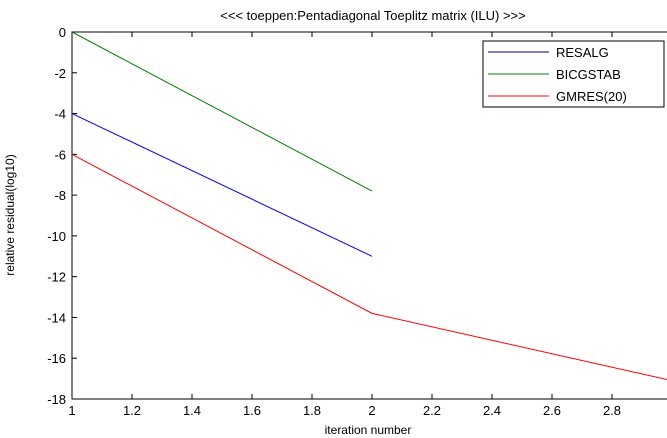 The width and height of the screenshot is (667, 438). What do you see at coordinates (56, 317) in the screenshot?
I see `y-tick-label: -14` at bounding box center [56, 317].